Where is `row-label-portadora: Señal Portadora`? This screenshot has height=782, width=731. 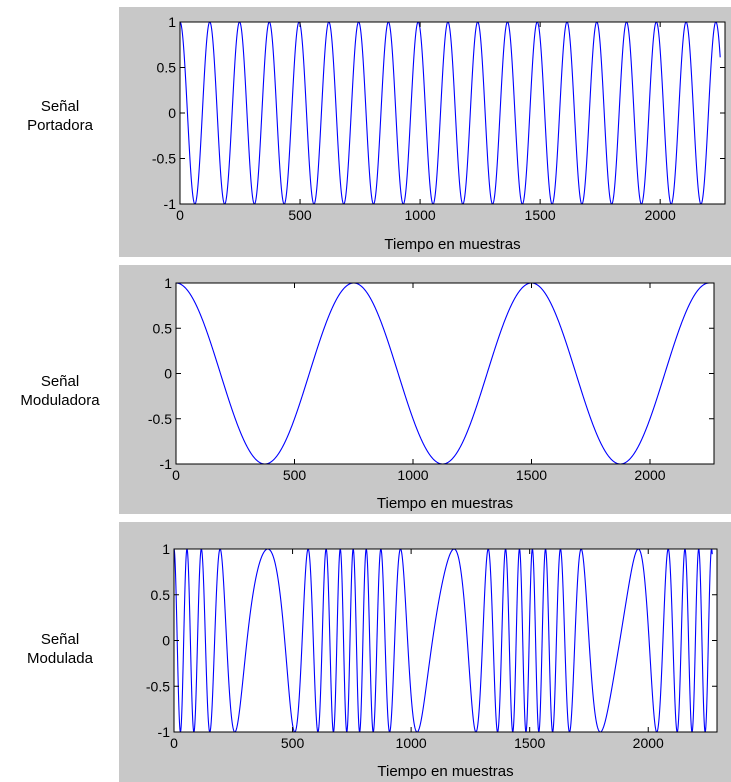
row-label-portadora: Señal Portadora is located at coordinates (60, 116).